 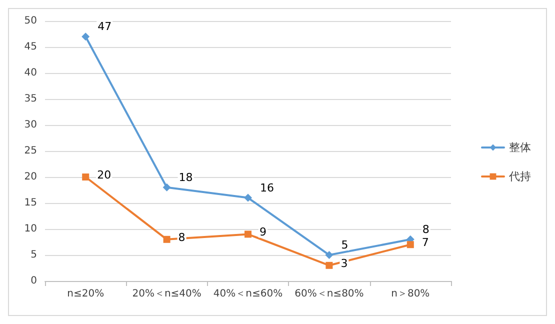 What do you see at coordinates (344, 263) in the screenshot?
I see `data-label: 3` at bounding box center [344, 263].